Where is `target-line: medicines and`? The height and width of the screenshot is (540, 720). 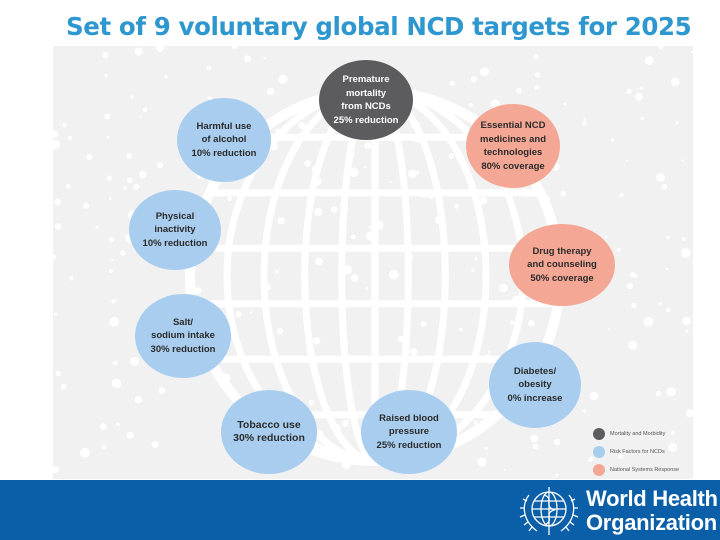 target-line: medicines and is located at coordinates (513, 139).